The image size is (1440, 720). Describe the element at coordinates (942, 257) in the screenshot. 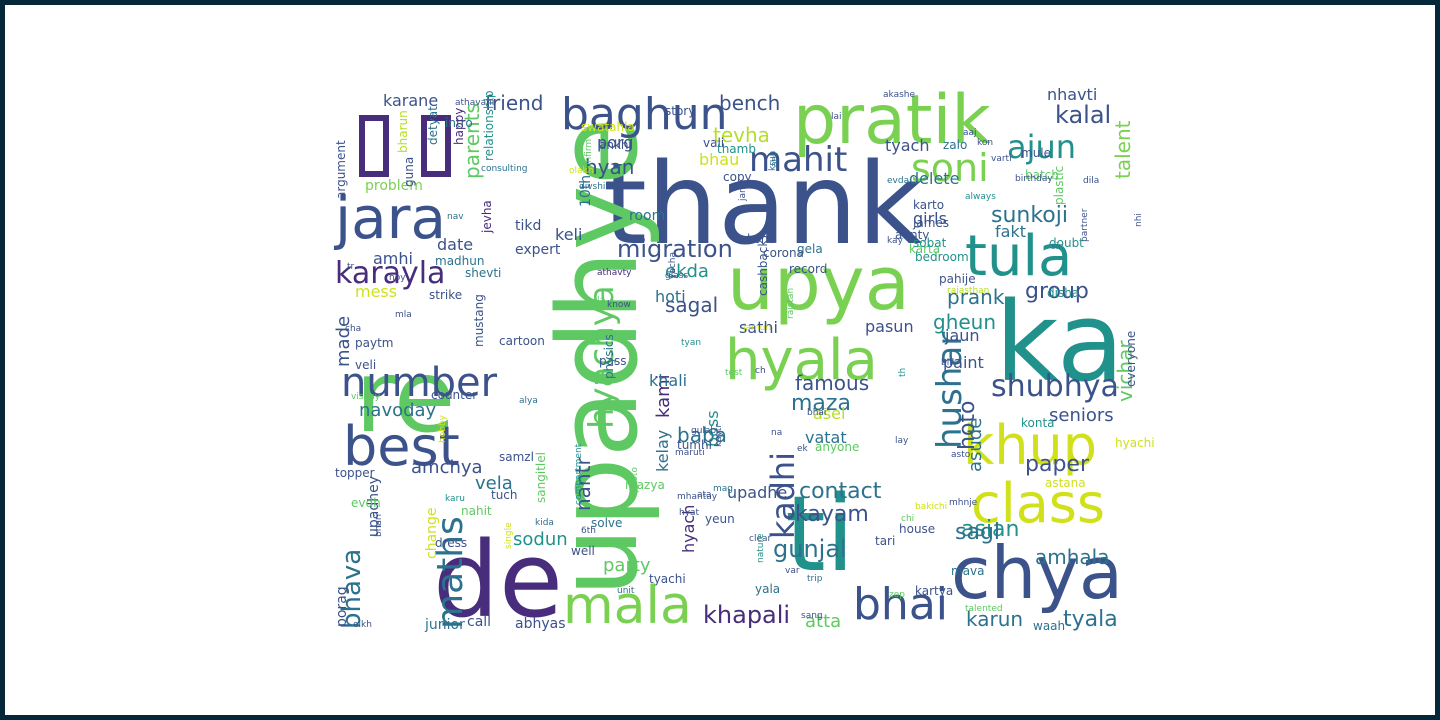

I see `cloud-word: bedroom` at that location.